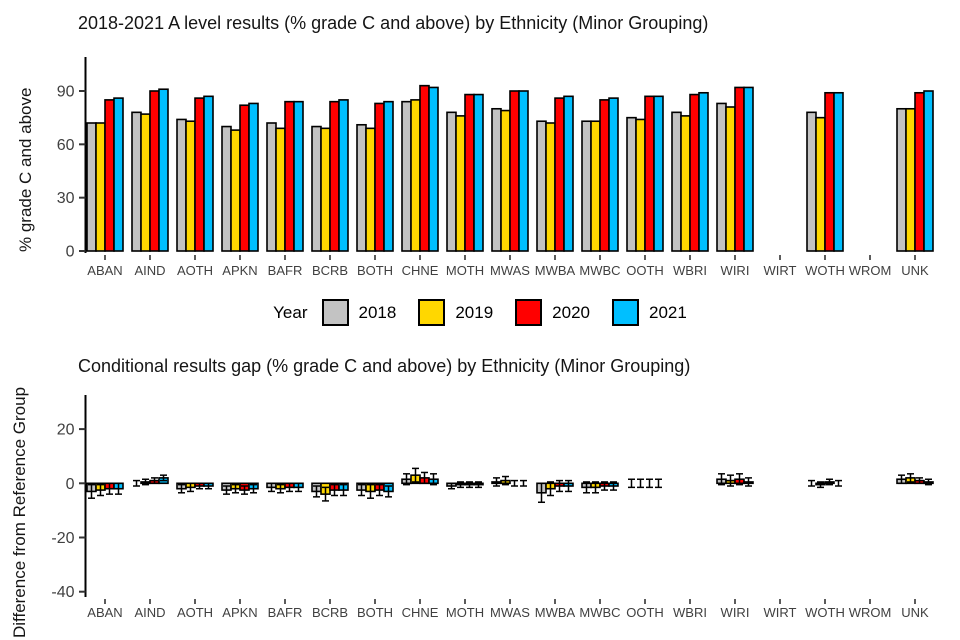  I want to click on bar-2020-CHNE, so click(424, 168).